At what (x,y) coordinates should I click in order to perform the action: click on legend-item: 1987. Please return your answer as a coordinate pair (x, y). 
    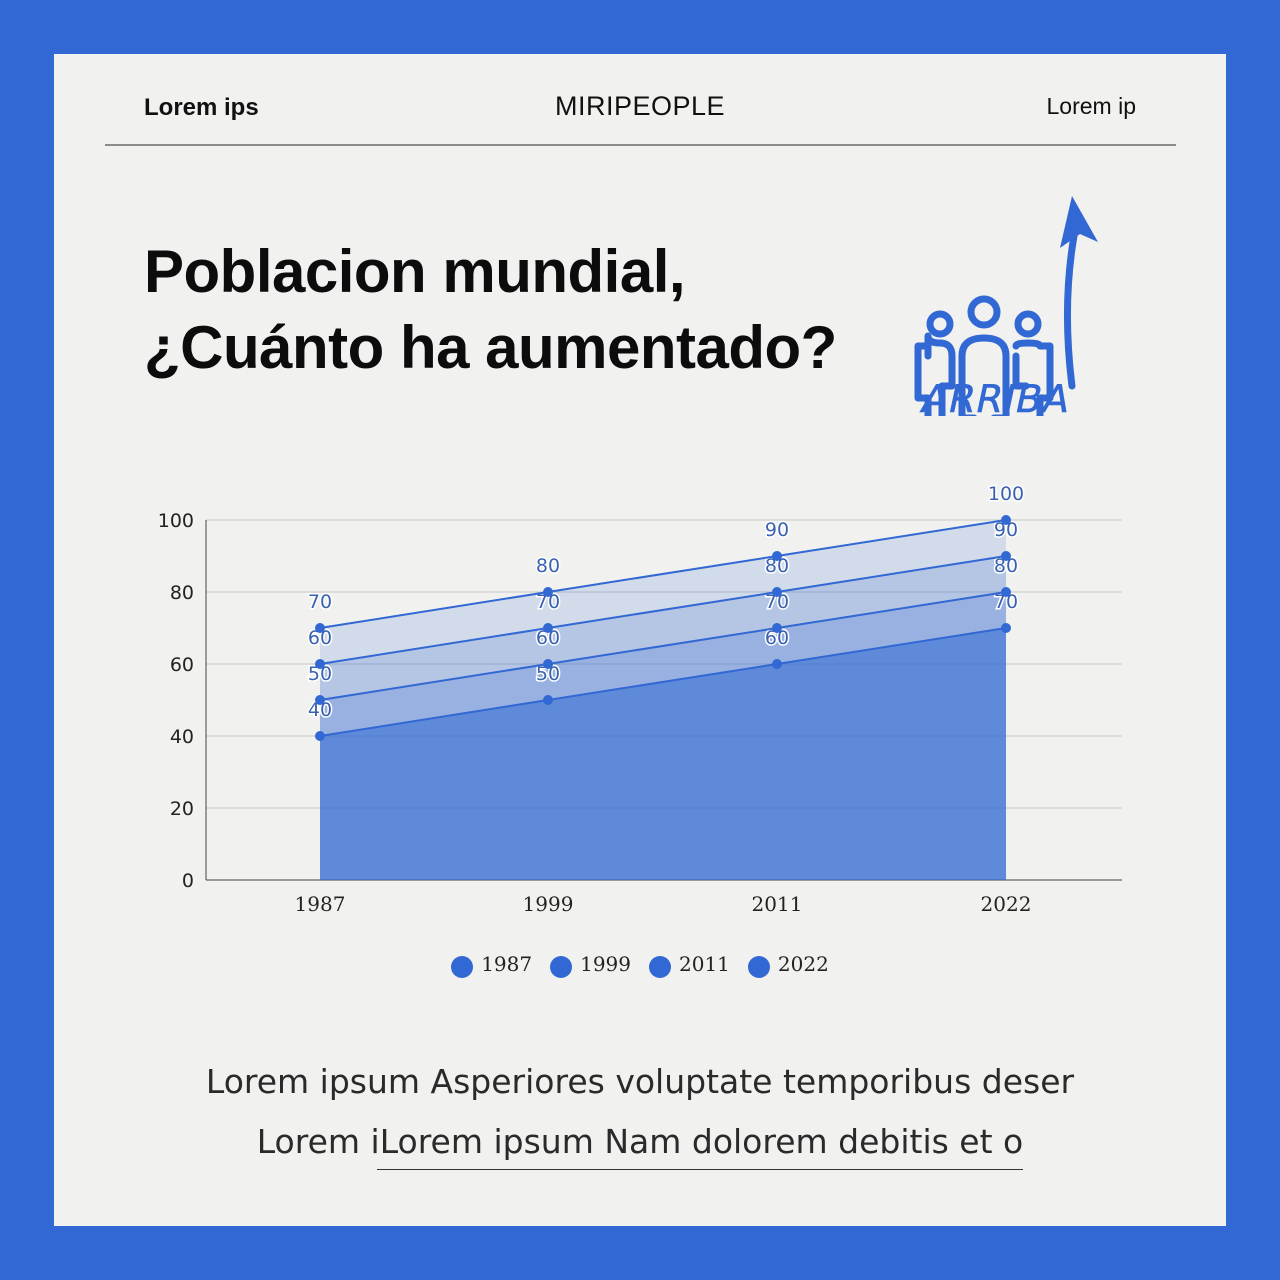
    Looking at the image, I should click on (491, 964).